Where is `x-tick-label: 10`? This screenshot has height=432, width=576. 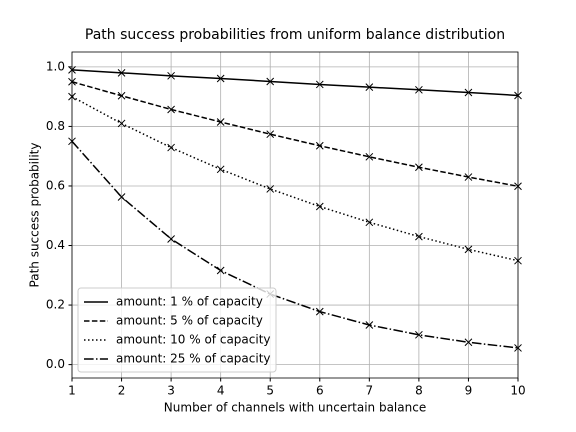 x-tick-label: 10 is located at coordinates (517, 391).